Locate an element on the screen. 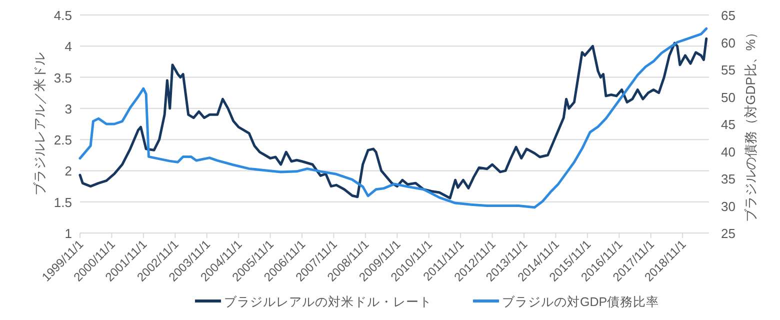 This screenshot has width=780, height=320. y2-tick-label: 40 is located at coordinates (728, 152).